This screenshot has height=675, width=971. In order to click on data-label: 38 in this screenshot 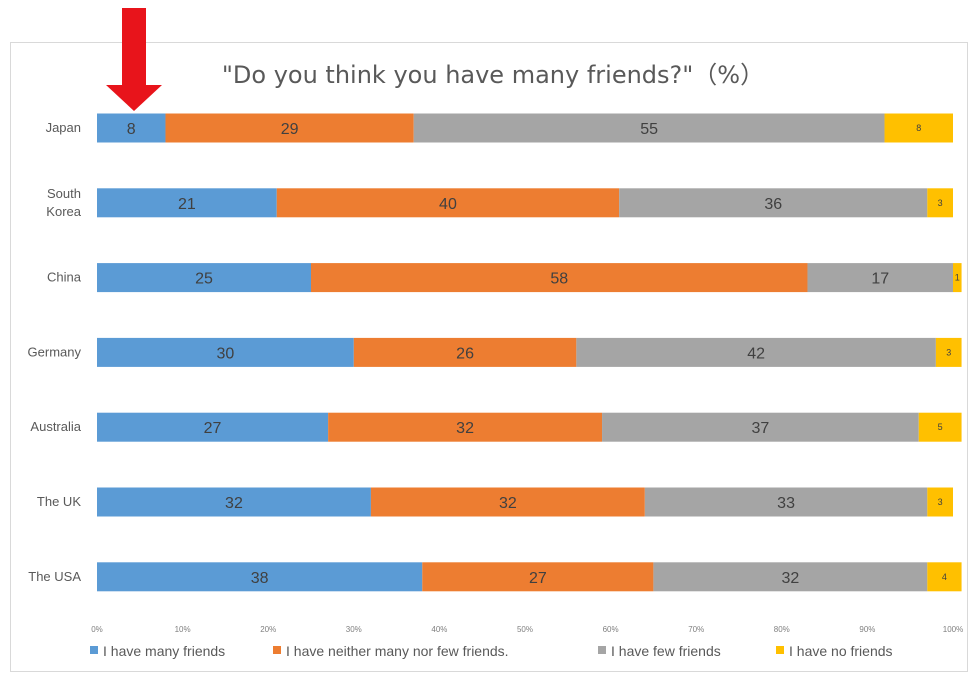, I will do `click(260, 578)`.